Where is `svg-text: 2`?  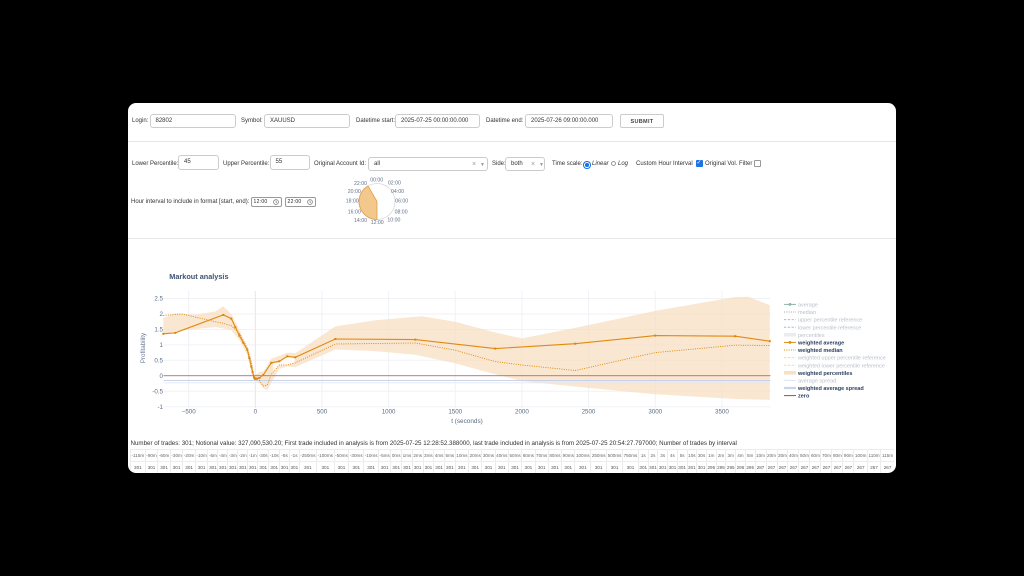
svg-text: 2 is located at coordinates (162, 314).